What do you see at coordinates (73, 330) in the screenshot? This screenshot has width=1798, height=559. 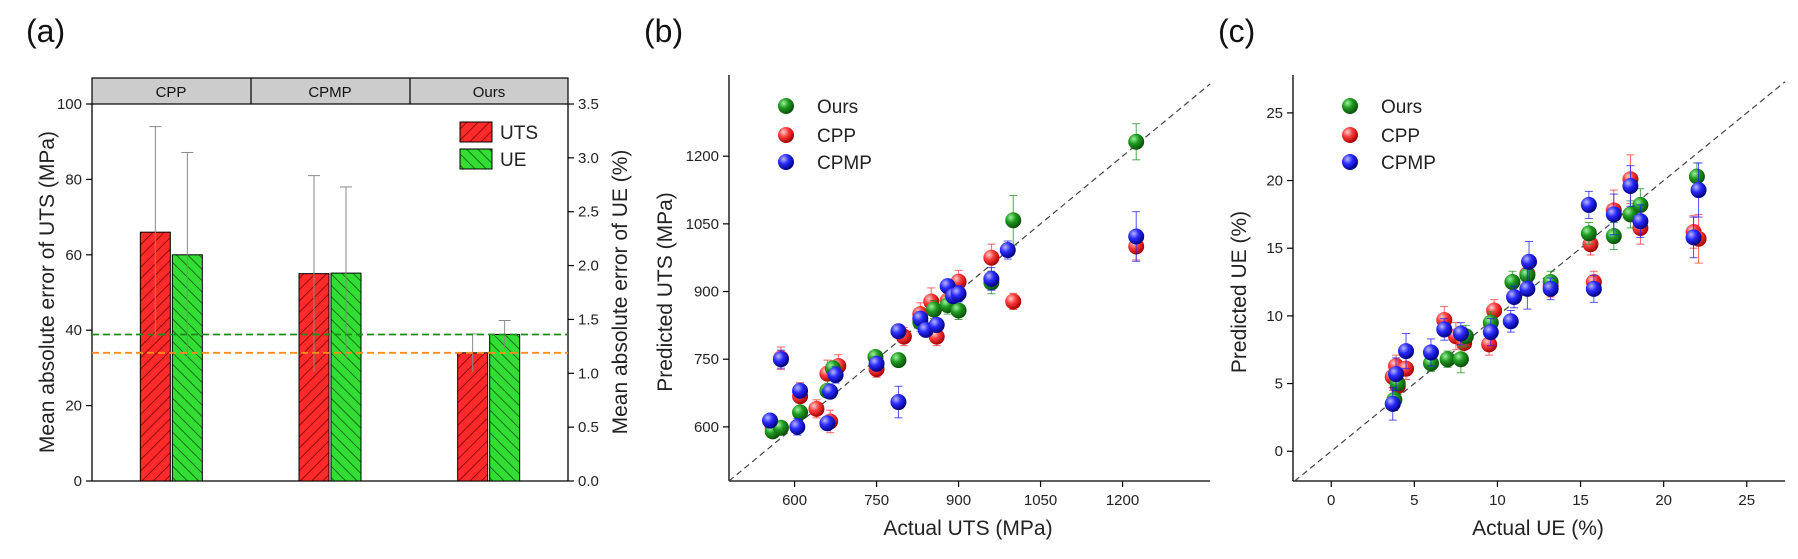 I see `left-tick-label: 40` at bounding box center [73, 330].